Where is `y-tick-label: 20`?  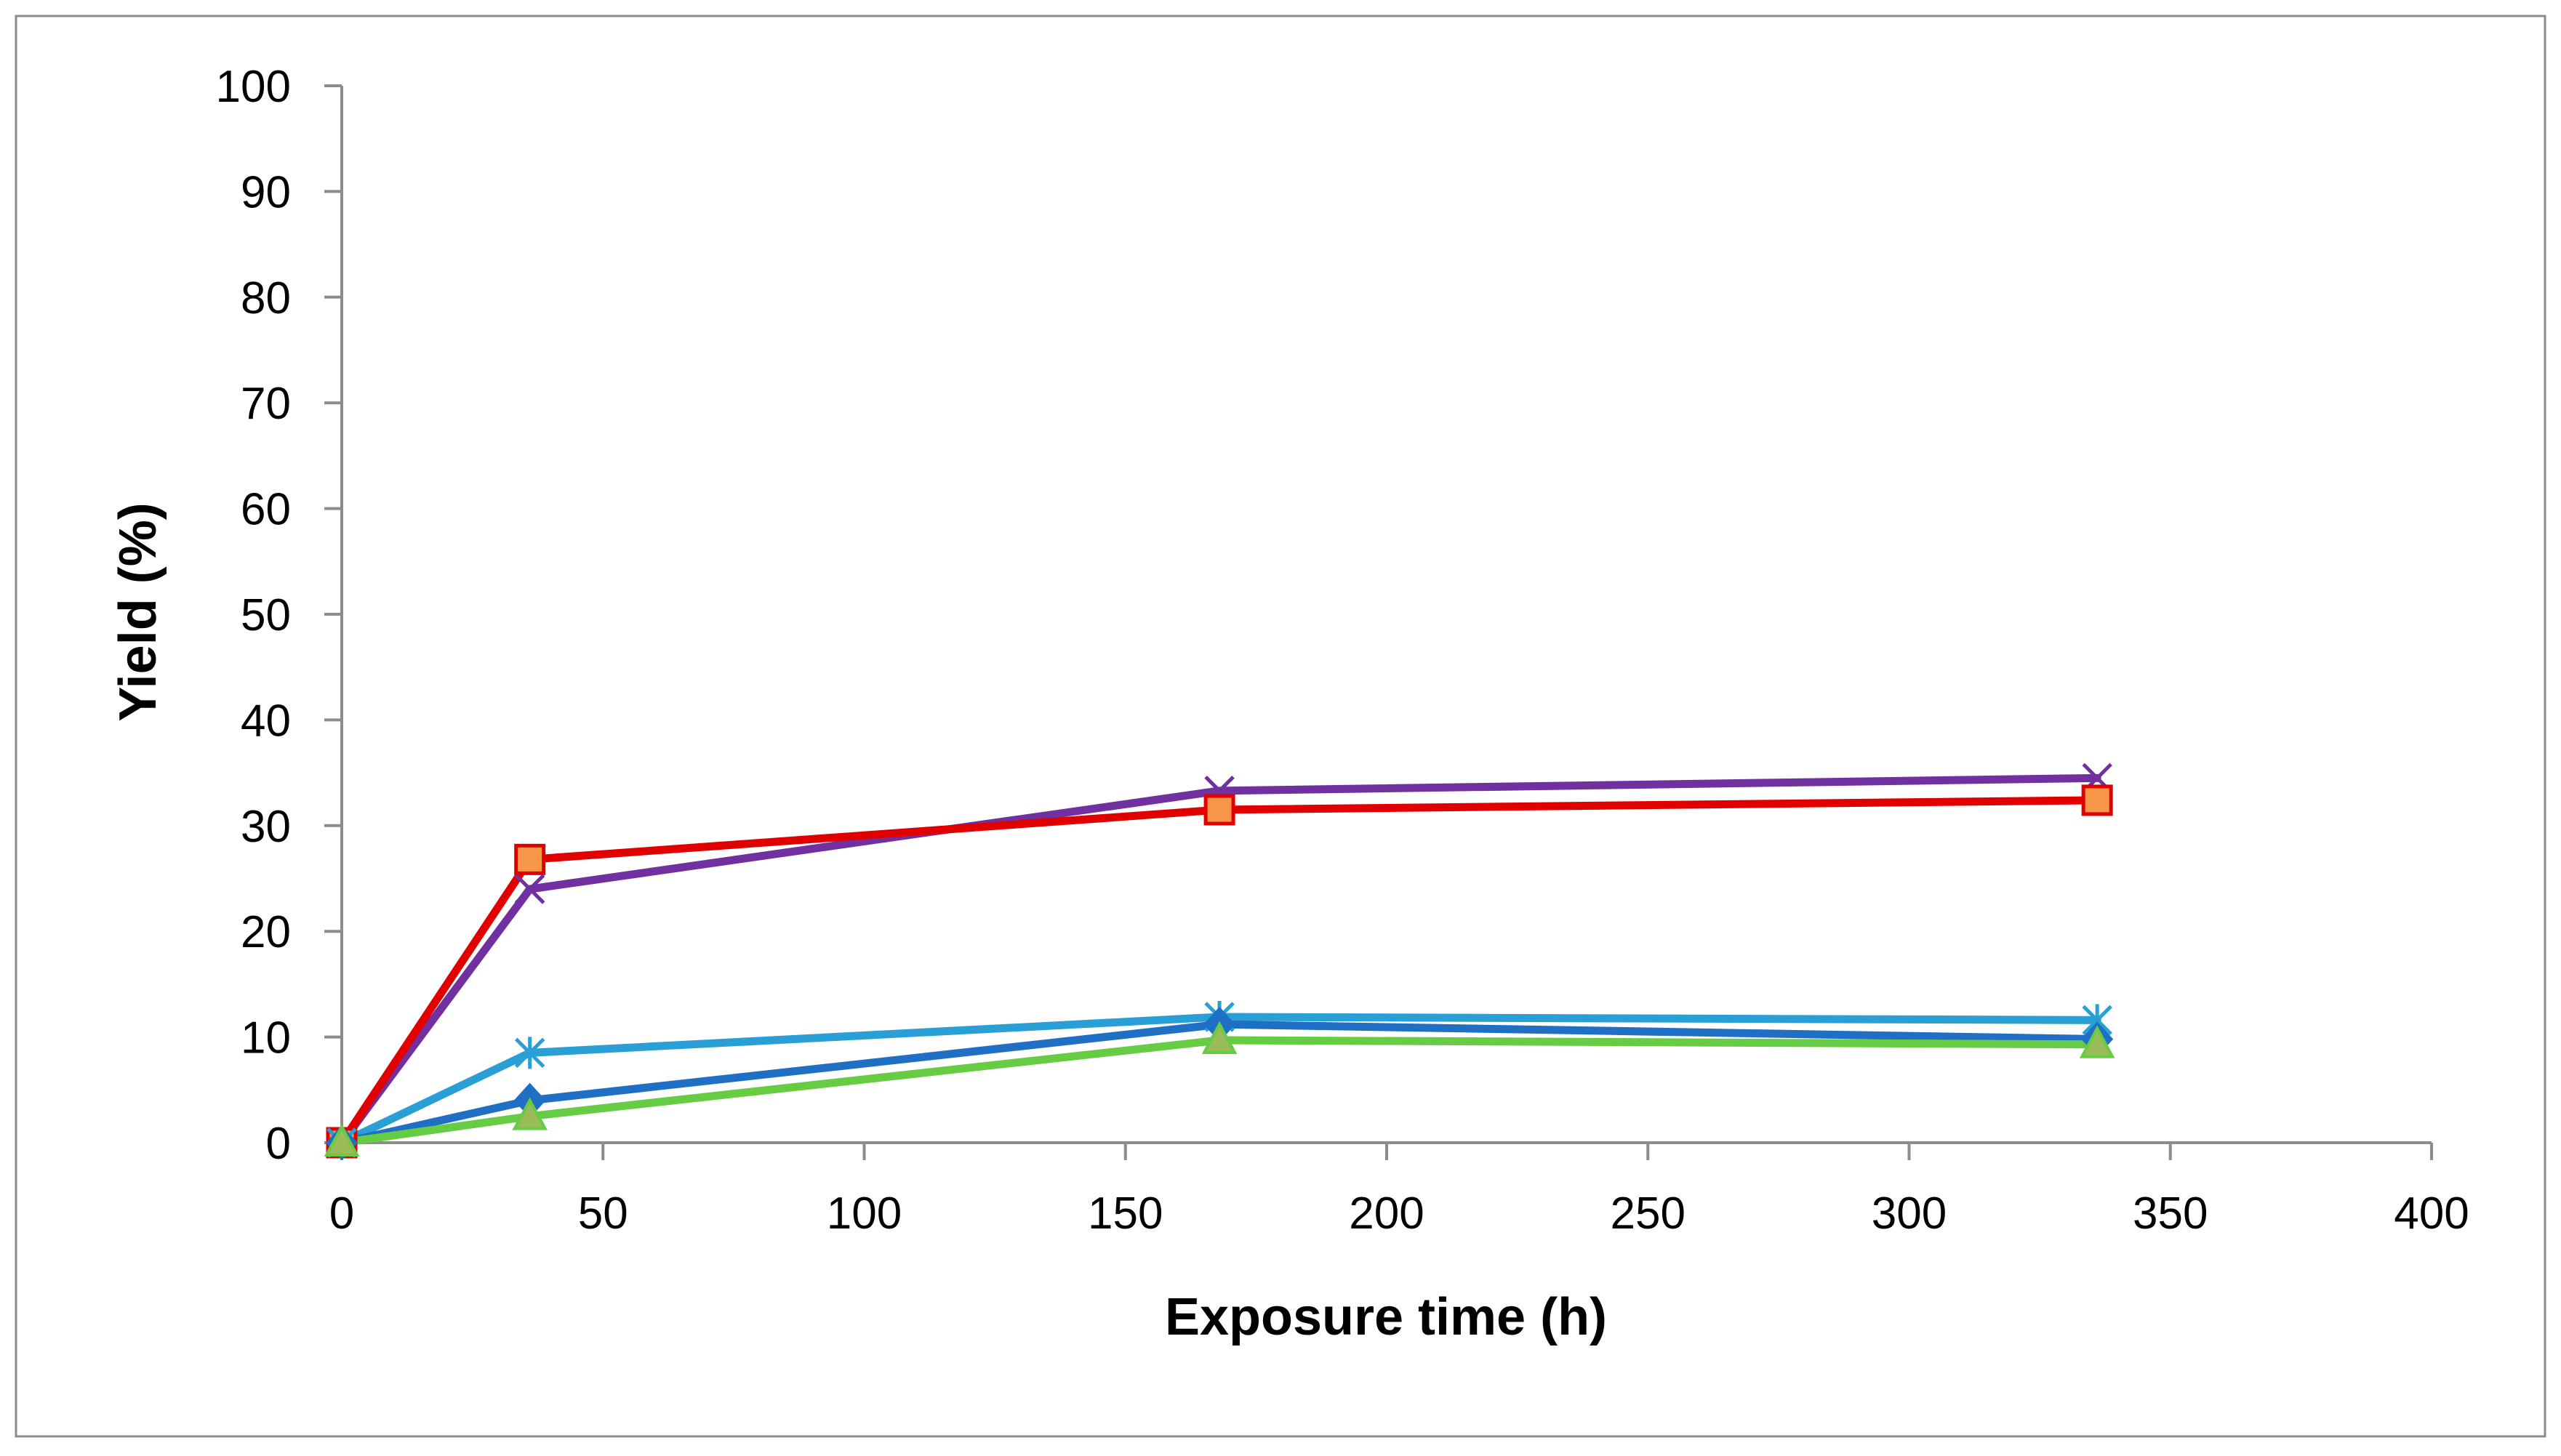
y-tick-label: 20 is located at coordinates (266, 932).